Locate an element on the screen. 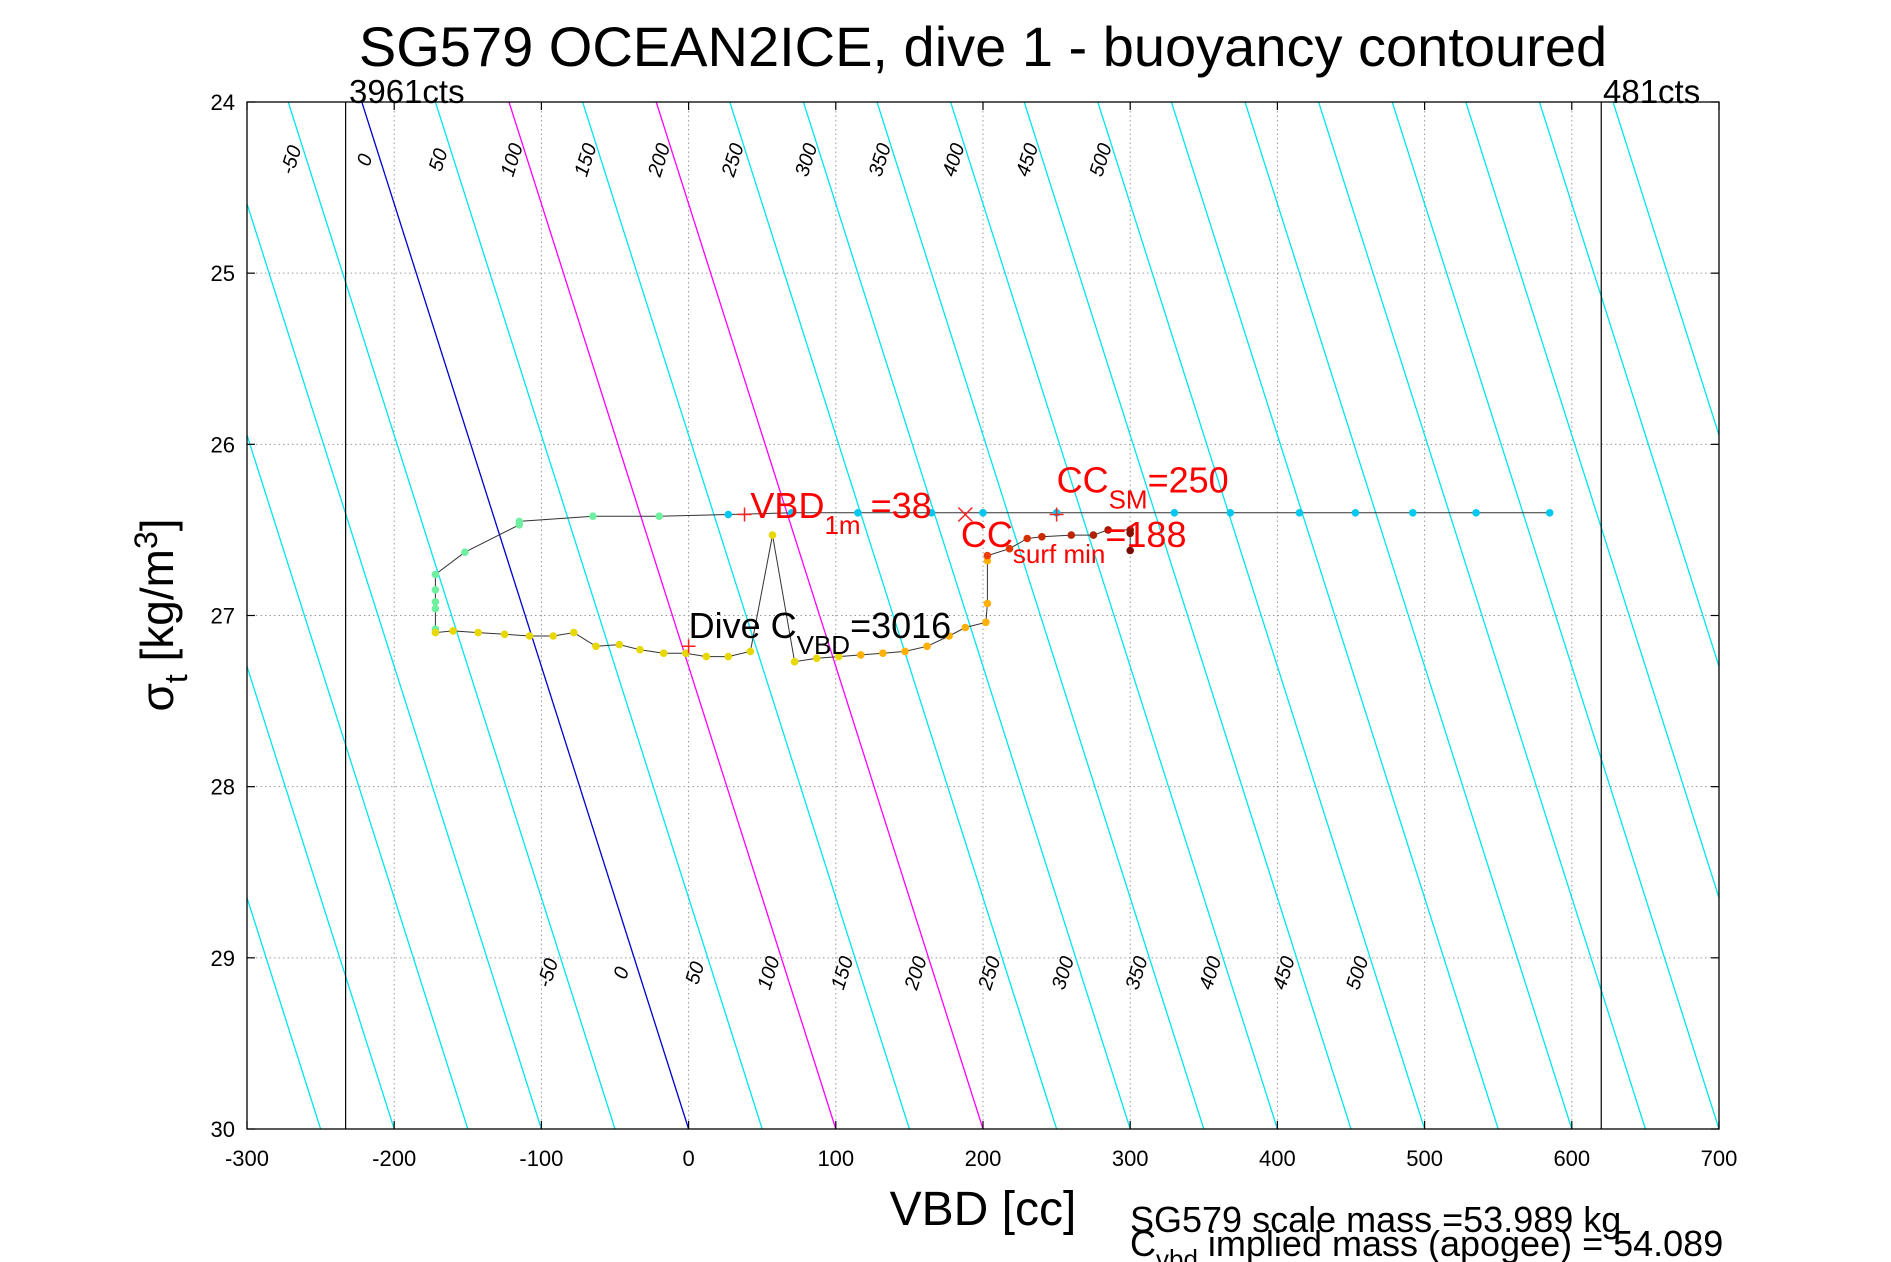 The width and height of the screenshot is (1891, 1262). y-tick-label: 30 is located at coordinates (223, 1129).